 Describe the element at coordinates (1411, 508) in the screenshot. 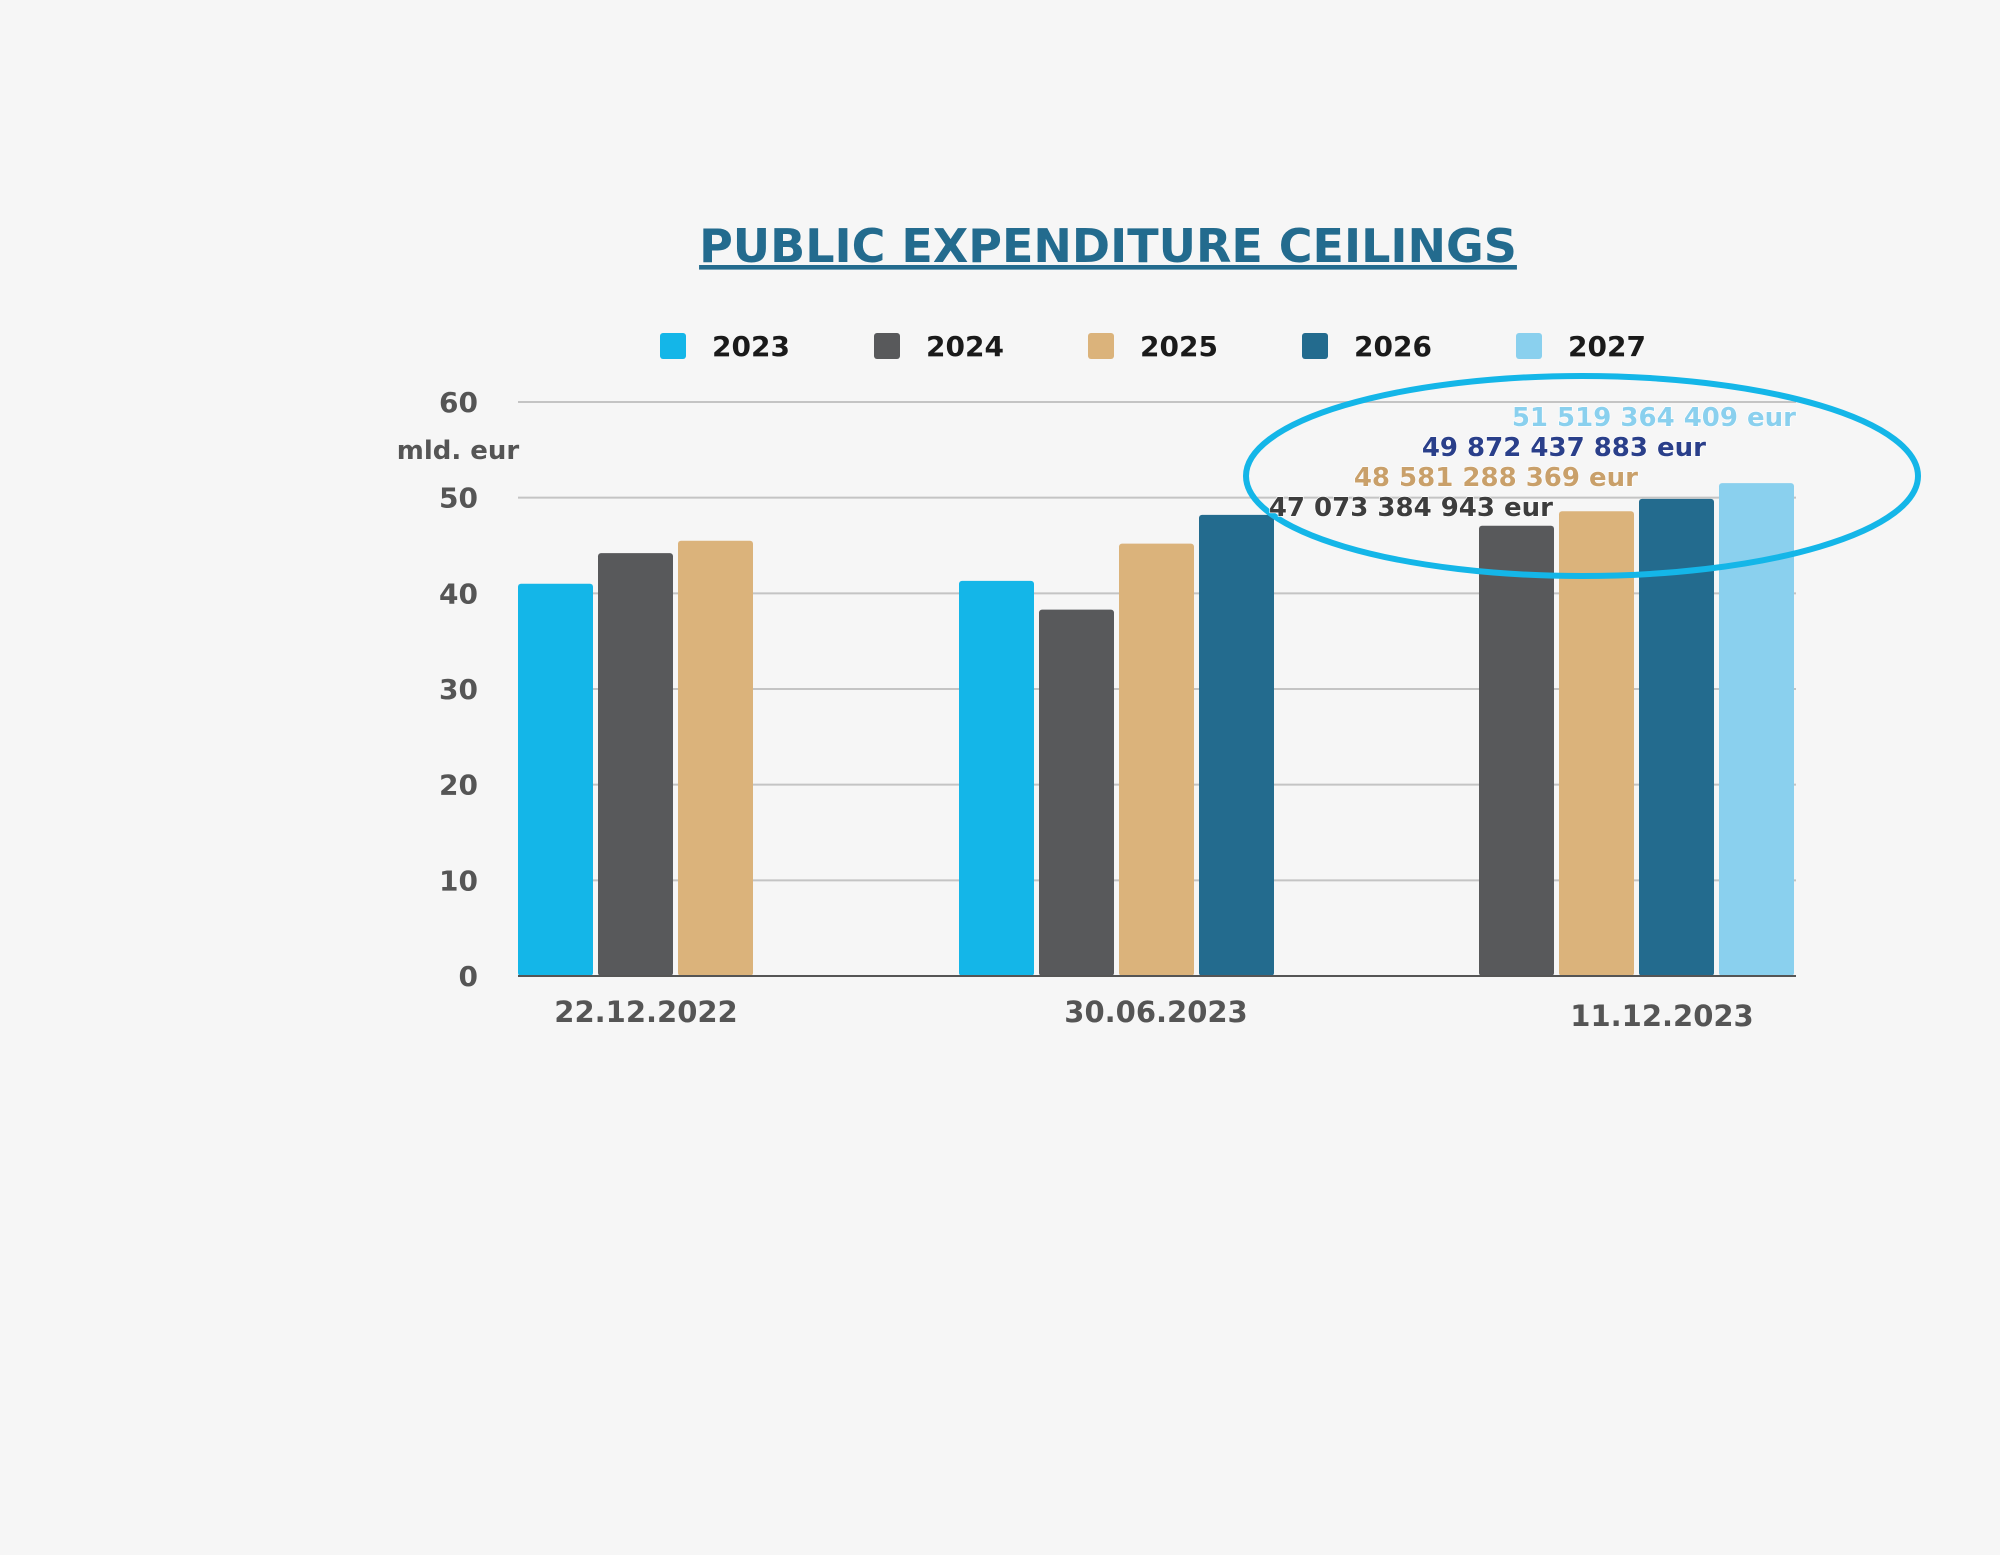

I see `value-annotation: 47 073 384 943 eur` at that location.